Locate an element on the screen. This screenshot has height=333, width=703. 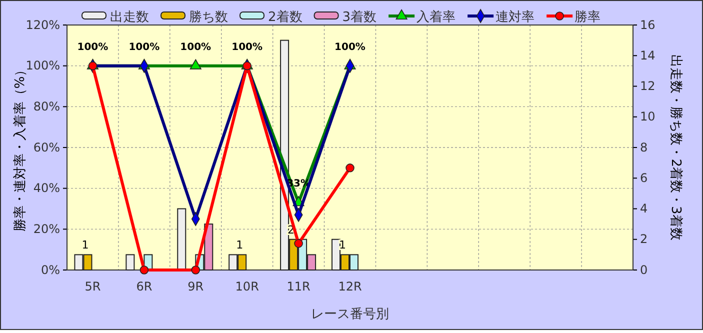
legend-label: 勝ち数 is located at coordinates (208, 17).